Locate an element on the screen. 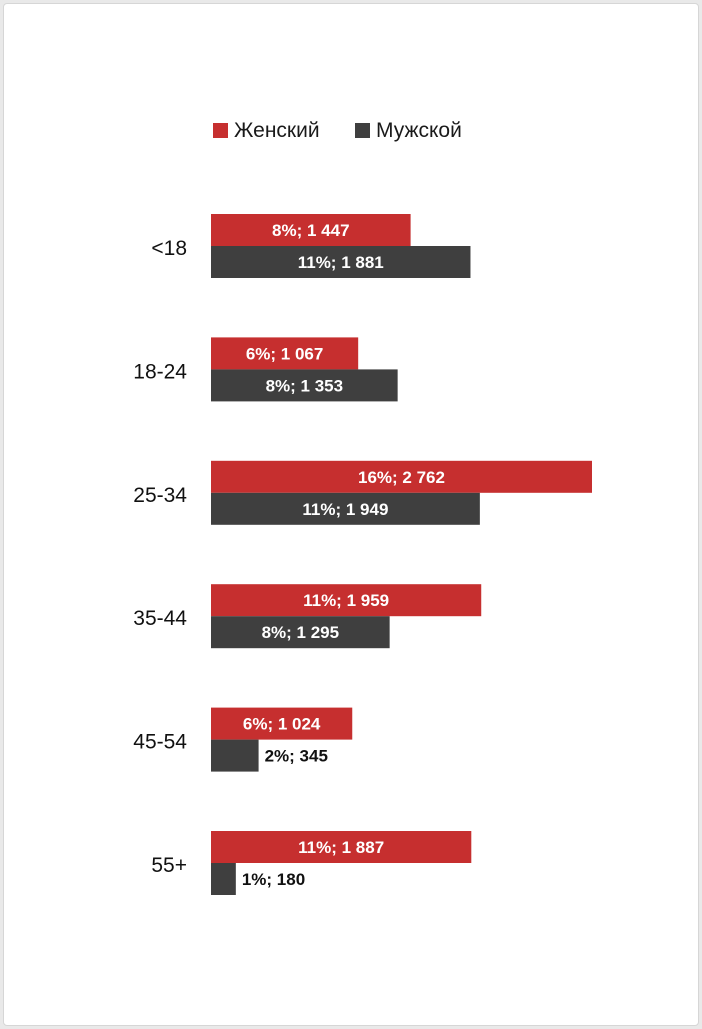 The width and height of the screenshot is (702, 1029). data-label: 11%; 1 887 is located at coordinates (341, 847).